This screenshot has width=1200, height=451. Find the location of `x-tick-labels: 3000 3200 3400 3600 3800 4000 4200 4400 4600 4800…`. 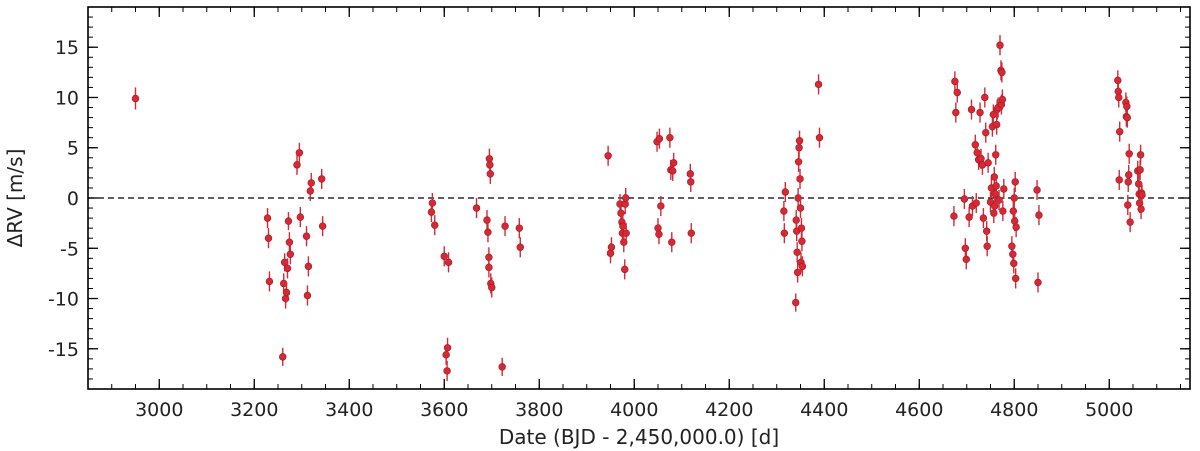

x-tick-labels: 3000 3200 3400 3600 3800 4000 4200 4400 4600 4800… is located at coordinates (634, 410).